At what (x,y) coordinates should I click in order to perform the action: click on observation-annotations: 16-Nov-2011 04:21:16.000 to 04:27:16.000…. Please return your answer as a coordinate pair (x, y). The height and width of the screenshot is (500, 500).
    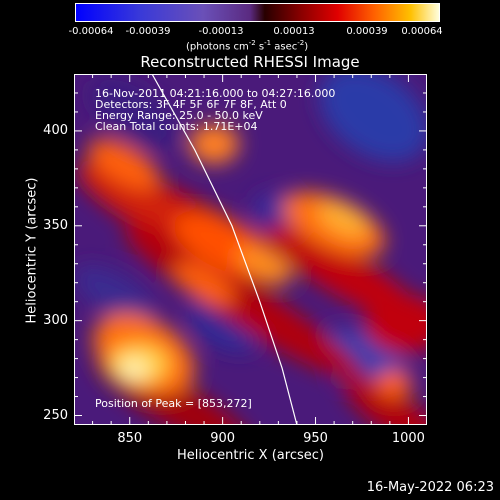
    Looking at the image, I should click on (215, 110).